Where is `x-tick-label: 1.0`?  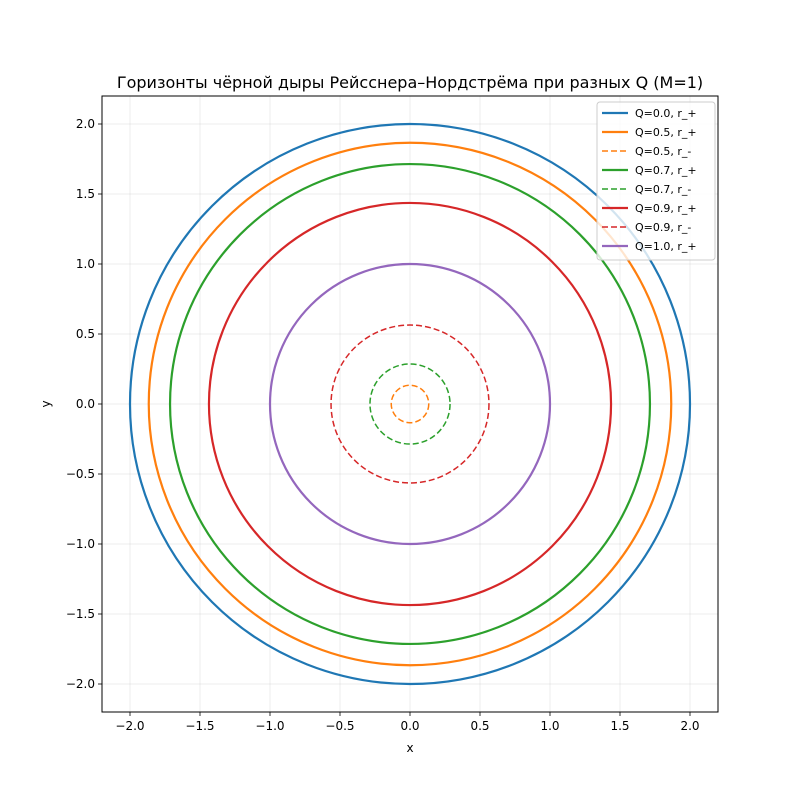 x-tick-label: 1.0 is located at coordinates (549, 726).